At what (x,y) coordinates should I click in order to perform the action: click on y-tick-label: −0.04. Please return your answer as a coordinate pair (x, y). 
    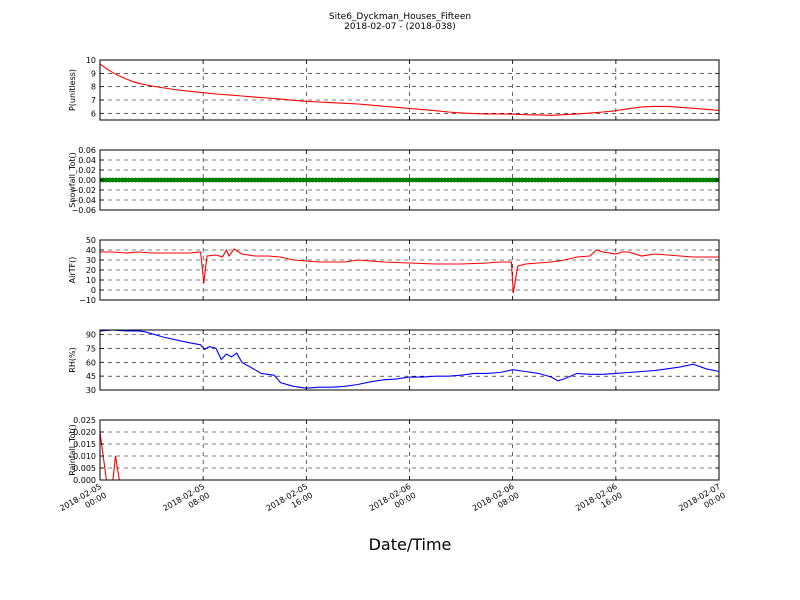
    Looking at the image, I should click on (83, 200).